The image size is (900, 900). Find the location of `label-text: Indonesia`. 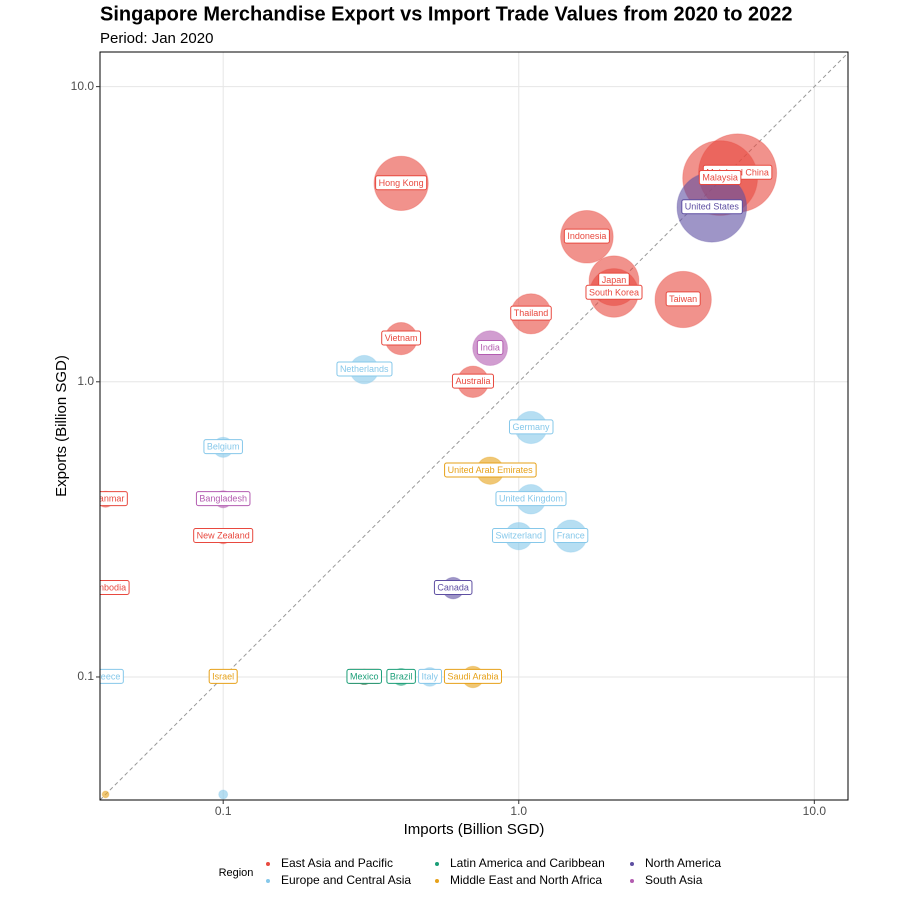

label-text: Indonesia is located at coordinates (586, 236).